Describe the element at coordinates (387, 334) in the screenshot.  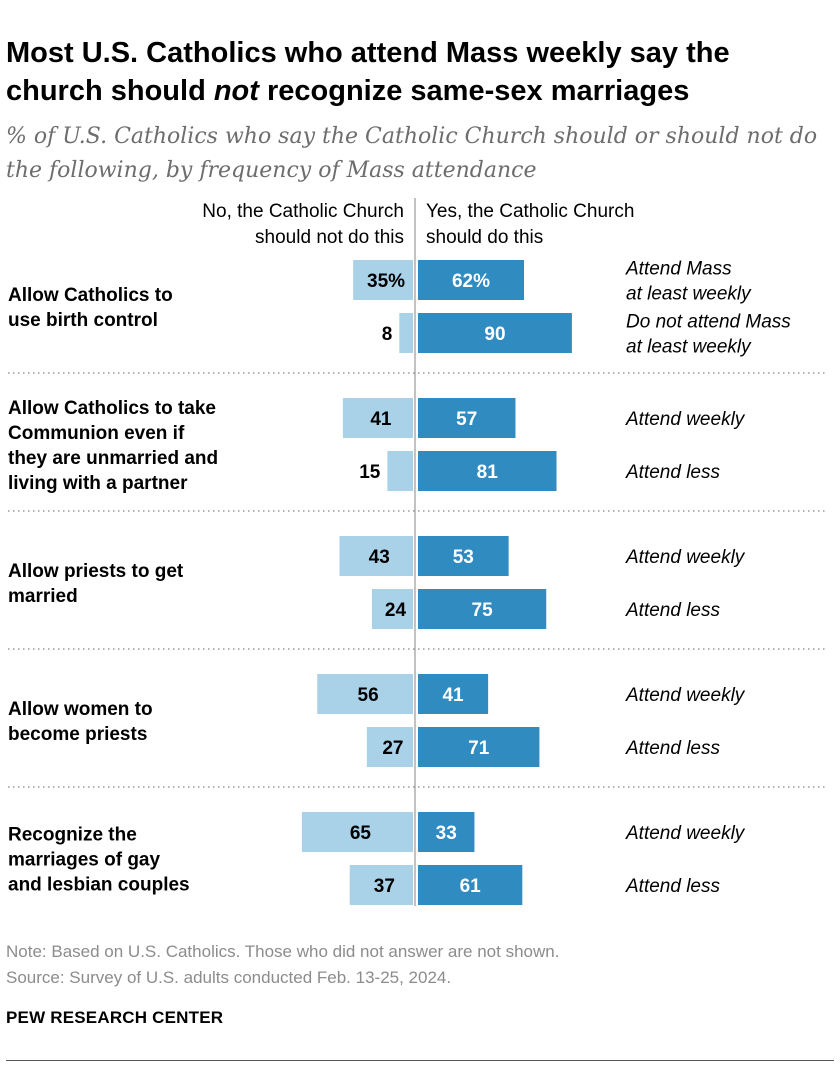
I see `value-label-no: 8` at that location.